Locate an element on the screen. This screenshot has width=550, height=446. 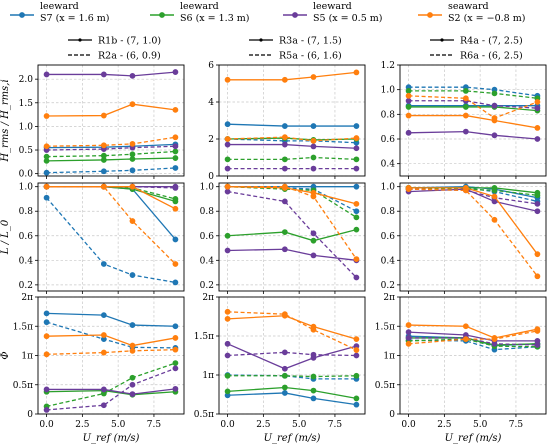
tick-label-y: 0.4 is located at coordinates (388, 261).